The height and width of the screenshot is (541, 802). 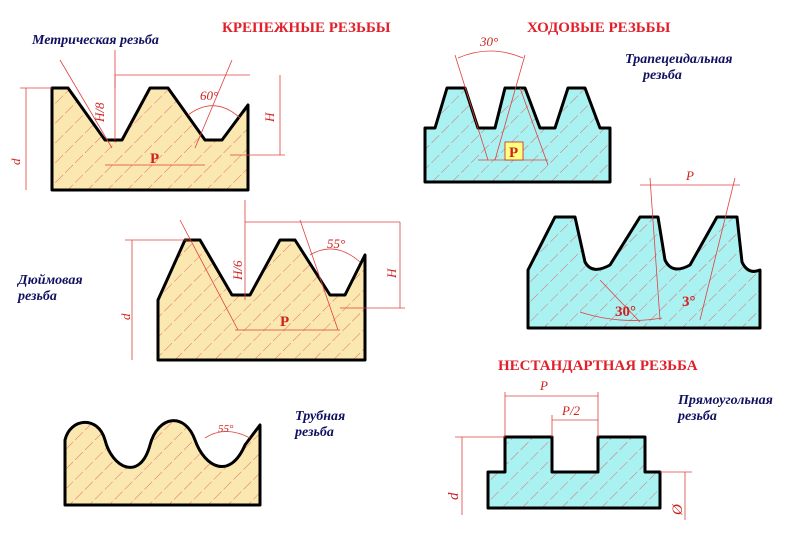 I want to click on thread-name: Трапецеидальная, so click(x=679, y=59).